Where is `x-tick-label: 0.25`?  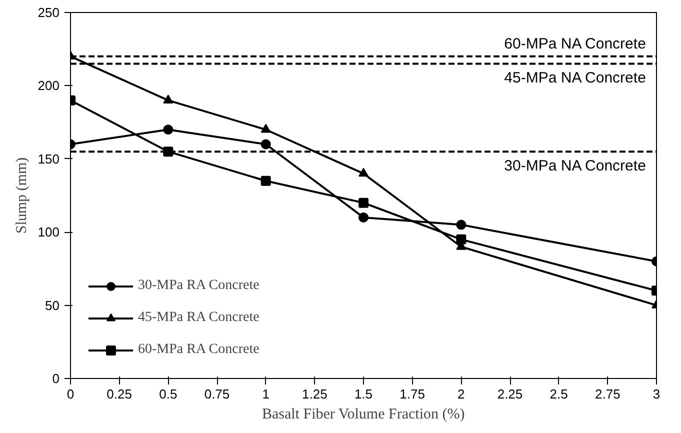
x-tick-label: 0.25 is located at coordinates (119, 394).